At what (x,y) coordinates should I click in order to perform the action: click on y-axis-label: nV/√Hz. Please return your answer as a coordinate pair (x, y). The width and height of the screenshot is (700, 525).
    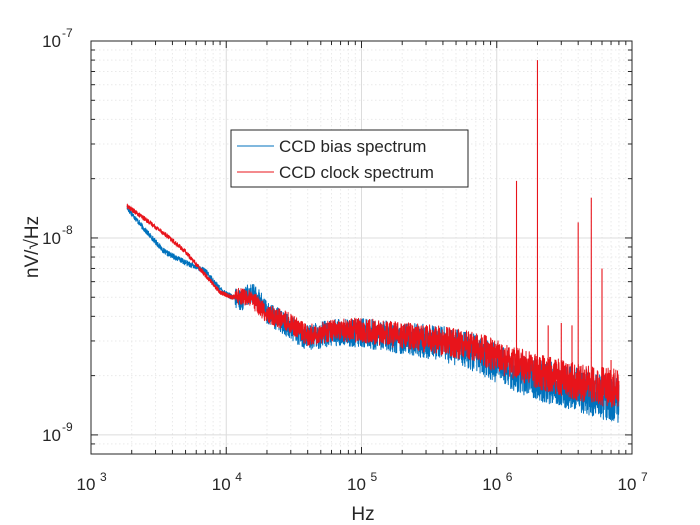
    Looking at the image, I should click on (32, 247).